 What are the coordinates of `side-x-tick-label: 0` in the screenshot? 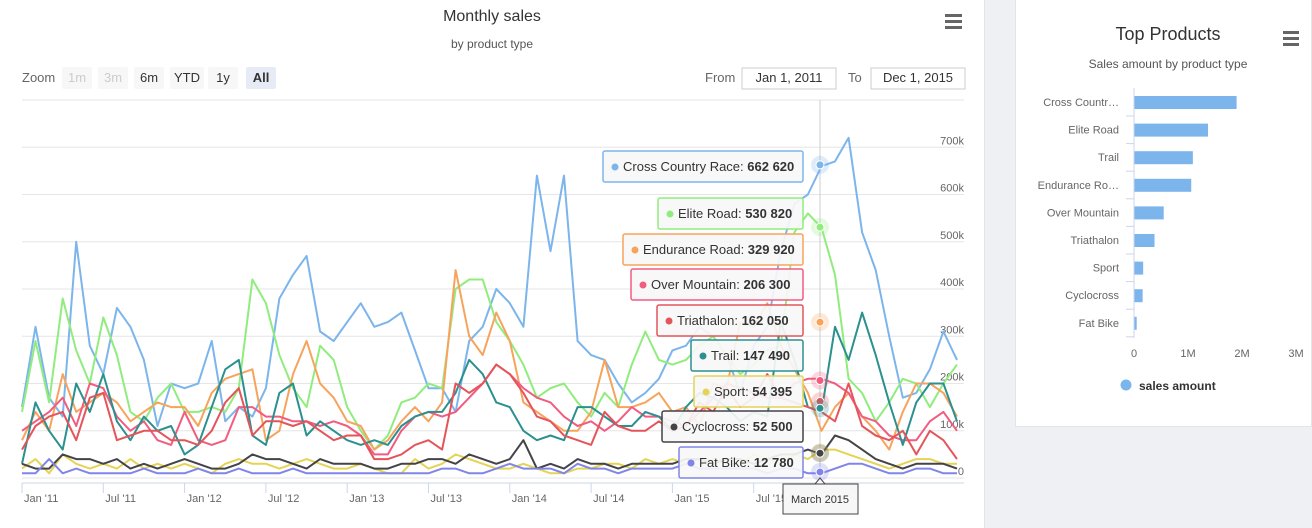 It's located at (1134, 354).